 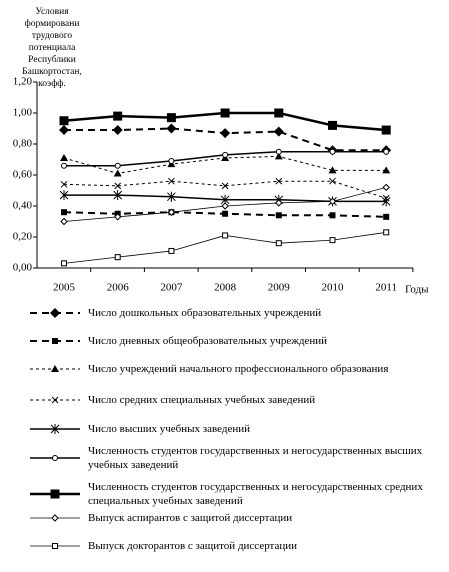 What do you see at coordinates (118, 288) in the screenshot?
I see `x-tick-label: 2006` at bounding box center [118, 288].